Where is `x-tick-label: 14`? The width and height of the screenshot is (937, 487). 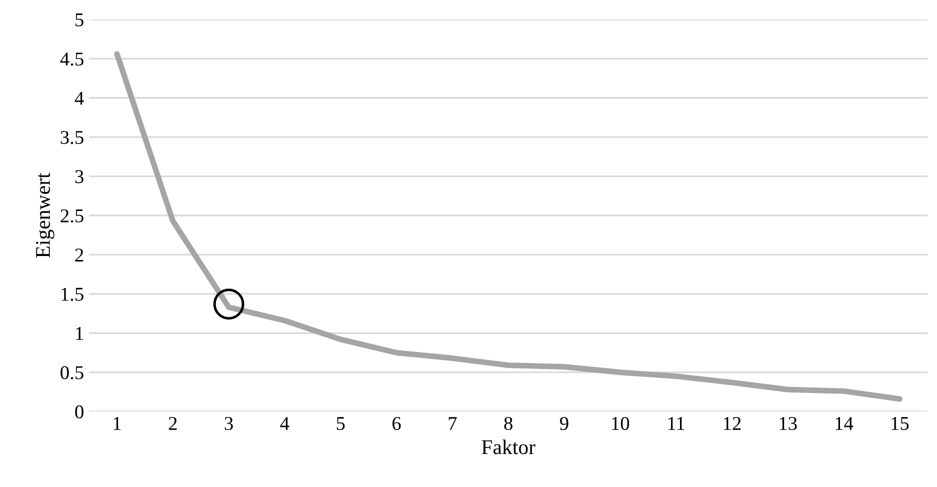 x-tick-label: 14 is located at coordinates (845, 423).